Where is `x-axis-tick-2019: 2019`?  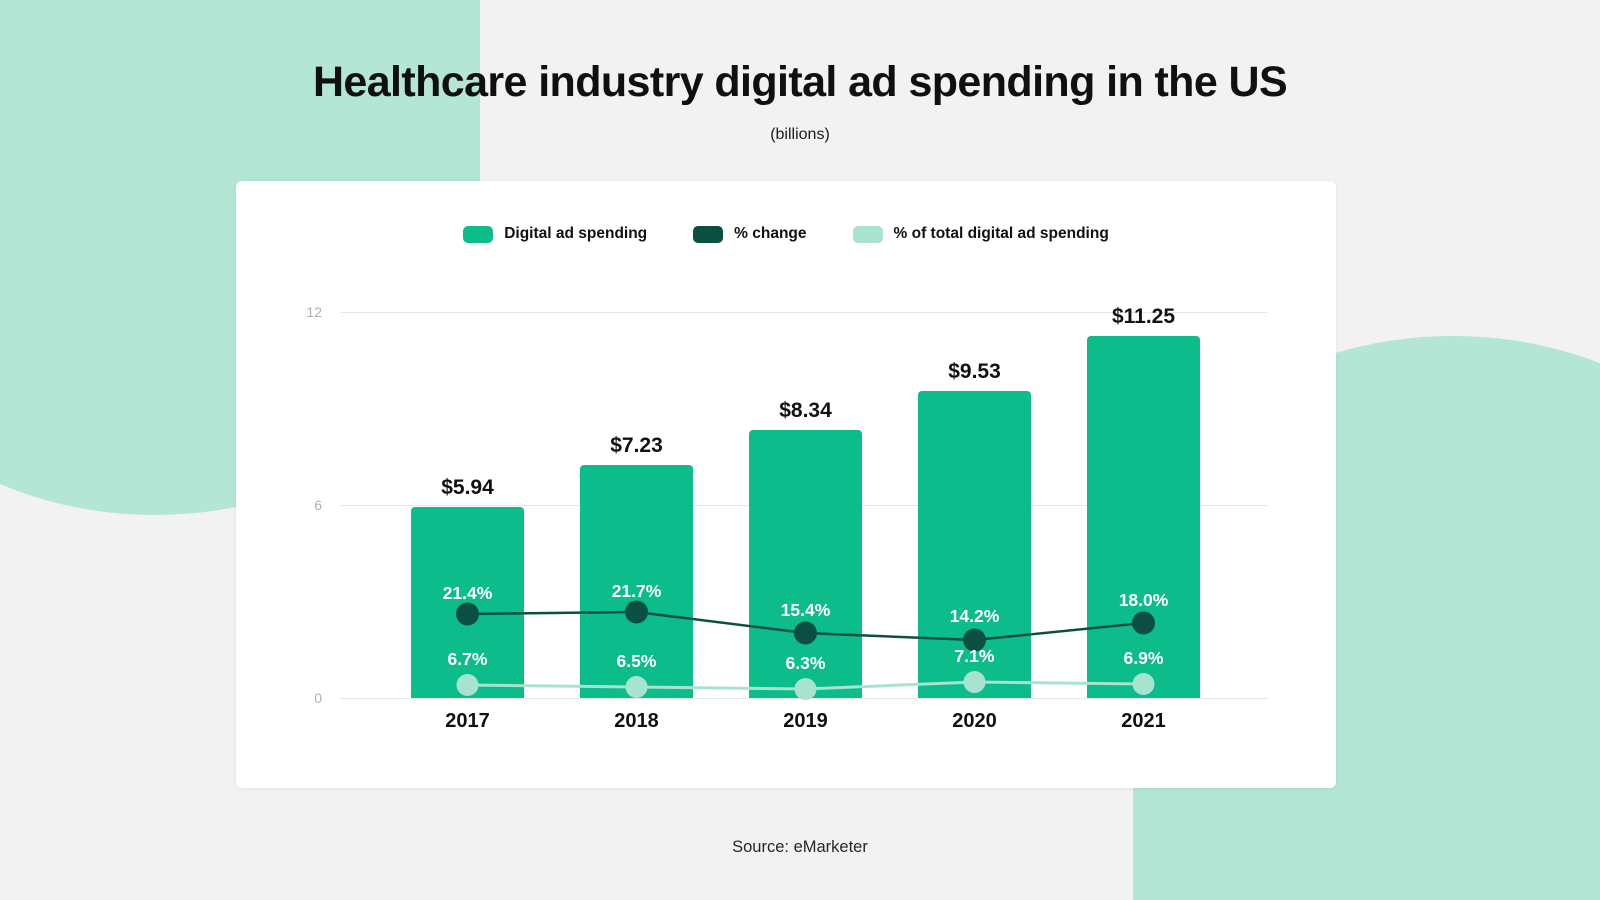
x-axis-tick-2019: 2019 is located at coordinates (805, 721).